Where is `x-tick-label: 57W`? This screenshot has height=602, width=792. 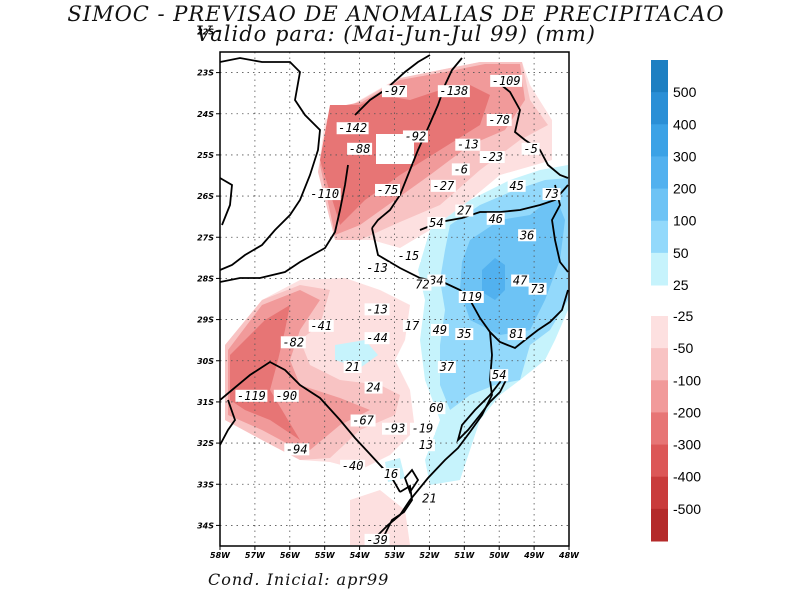 x-tick-label: 57W is located at coordinates (255, 555).